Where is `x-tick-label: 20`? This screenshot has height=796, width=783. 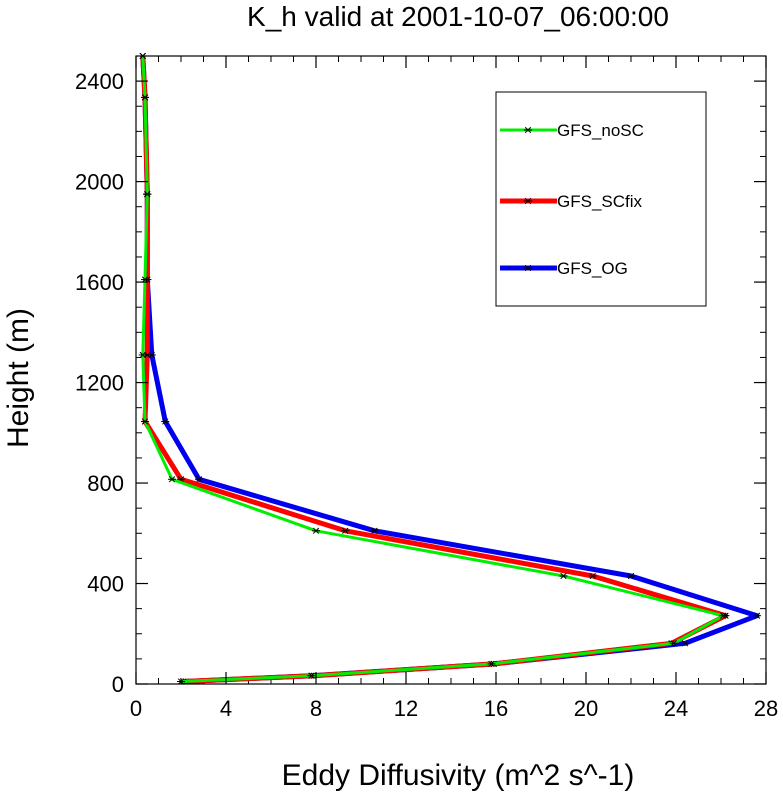
x-tick-label: 20 is located at coordinates (586, 708).